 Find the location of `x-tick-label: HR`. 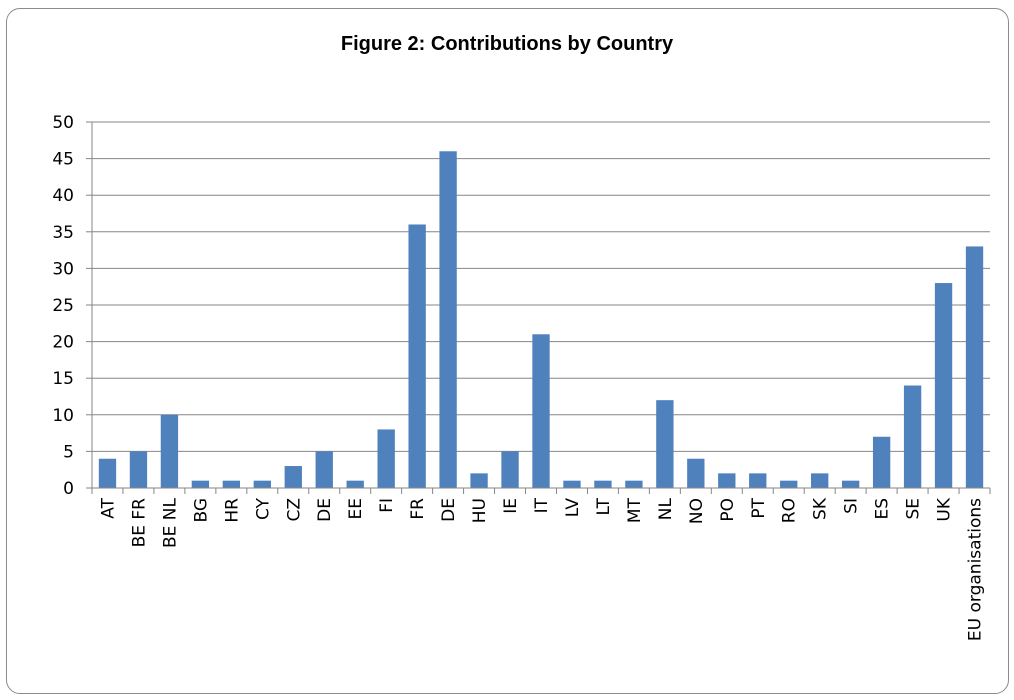

x-tick-label: HR is located at coordinates (232, 510).